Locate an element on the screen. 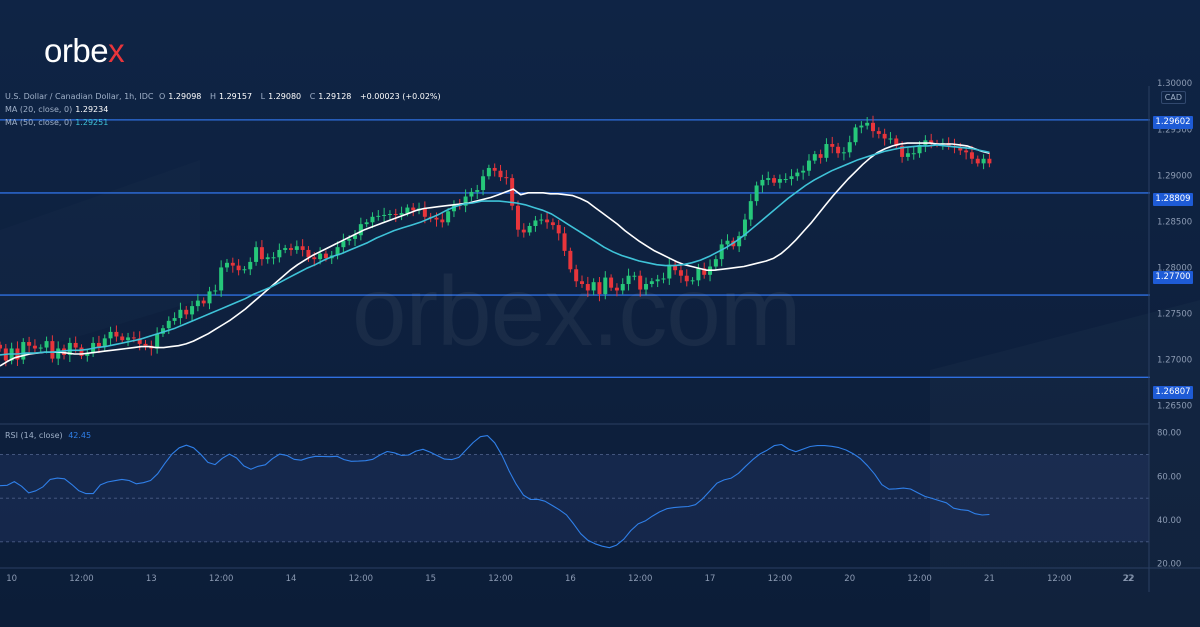 This screenshot has width=1200, height=627. price-tick-label: 1.28000 is located at coordinates (1174, 268).